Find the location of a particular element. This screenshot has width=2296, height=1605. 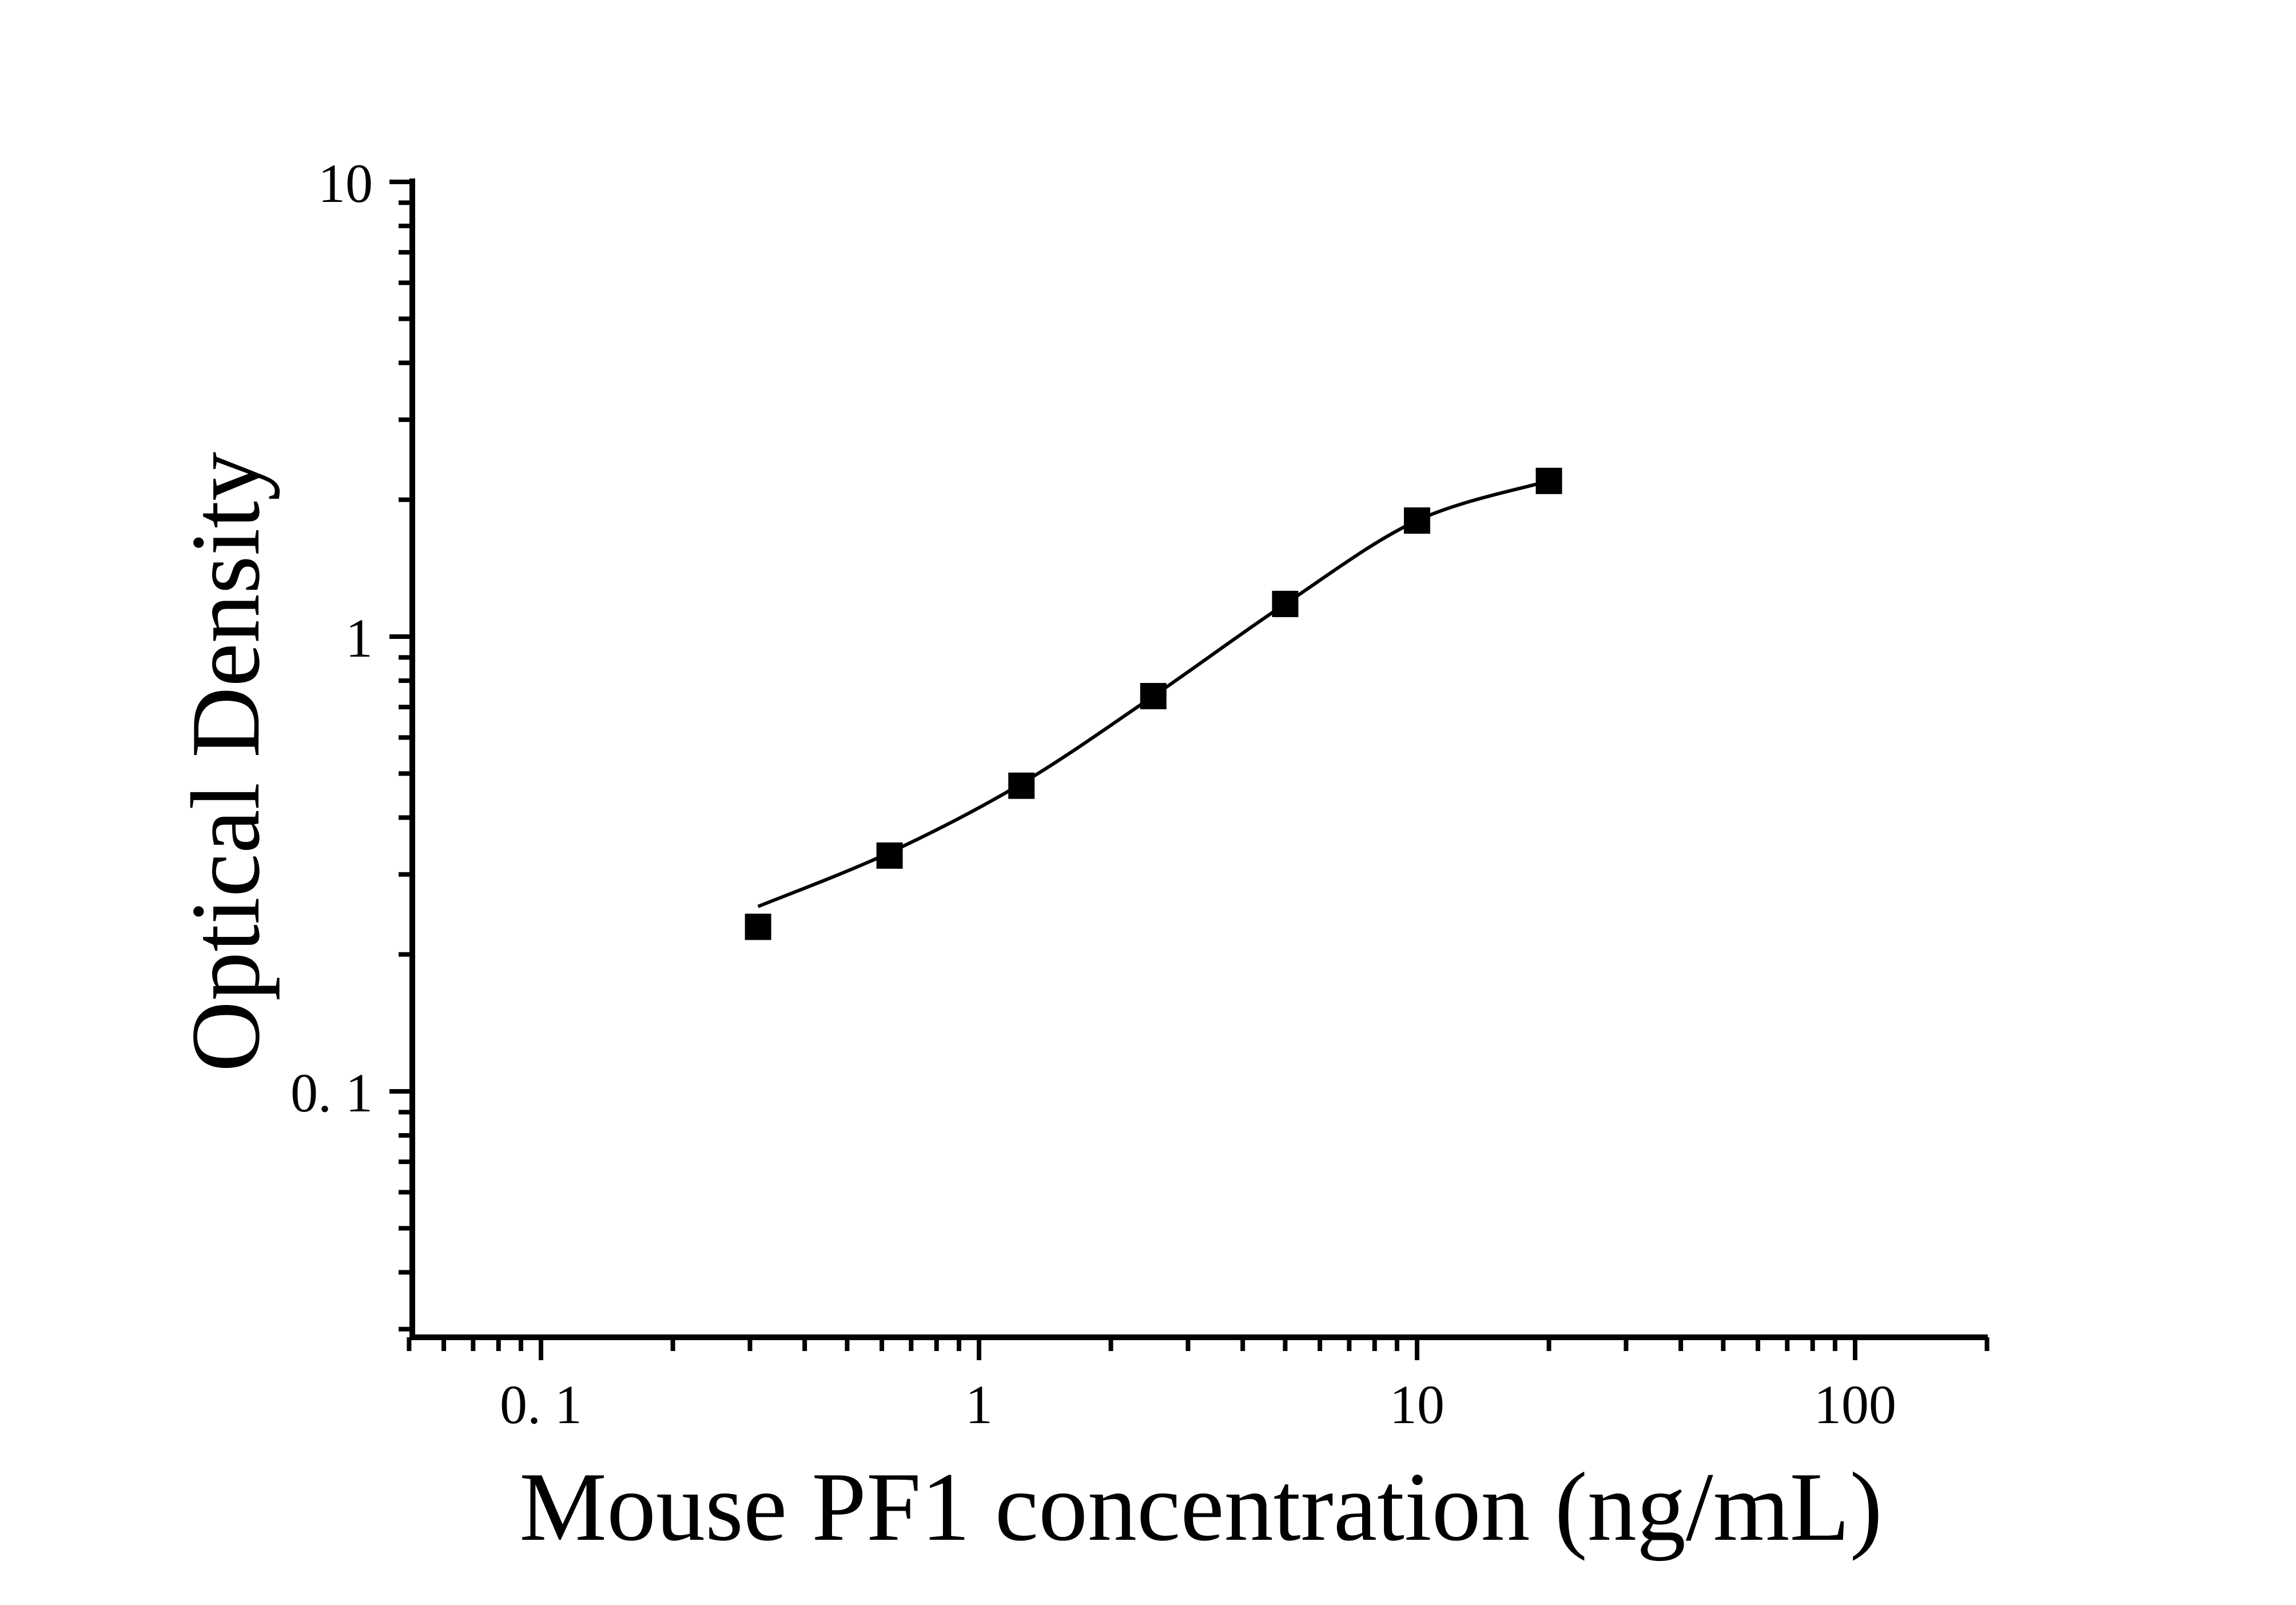

y-axis-title: Optical Density is located at coordinates (226, 762).